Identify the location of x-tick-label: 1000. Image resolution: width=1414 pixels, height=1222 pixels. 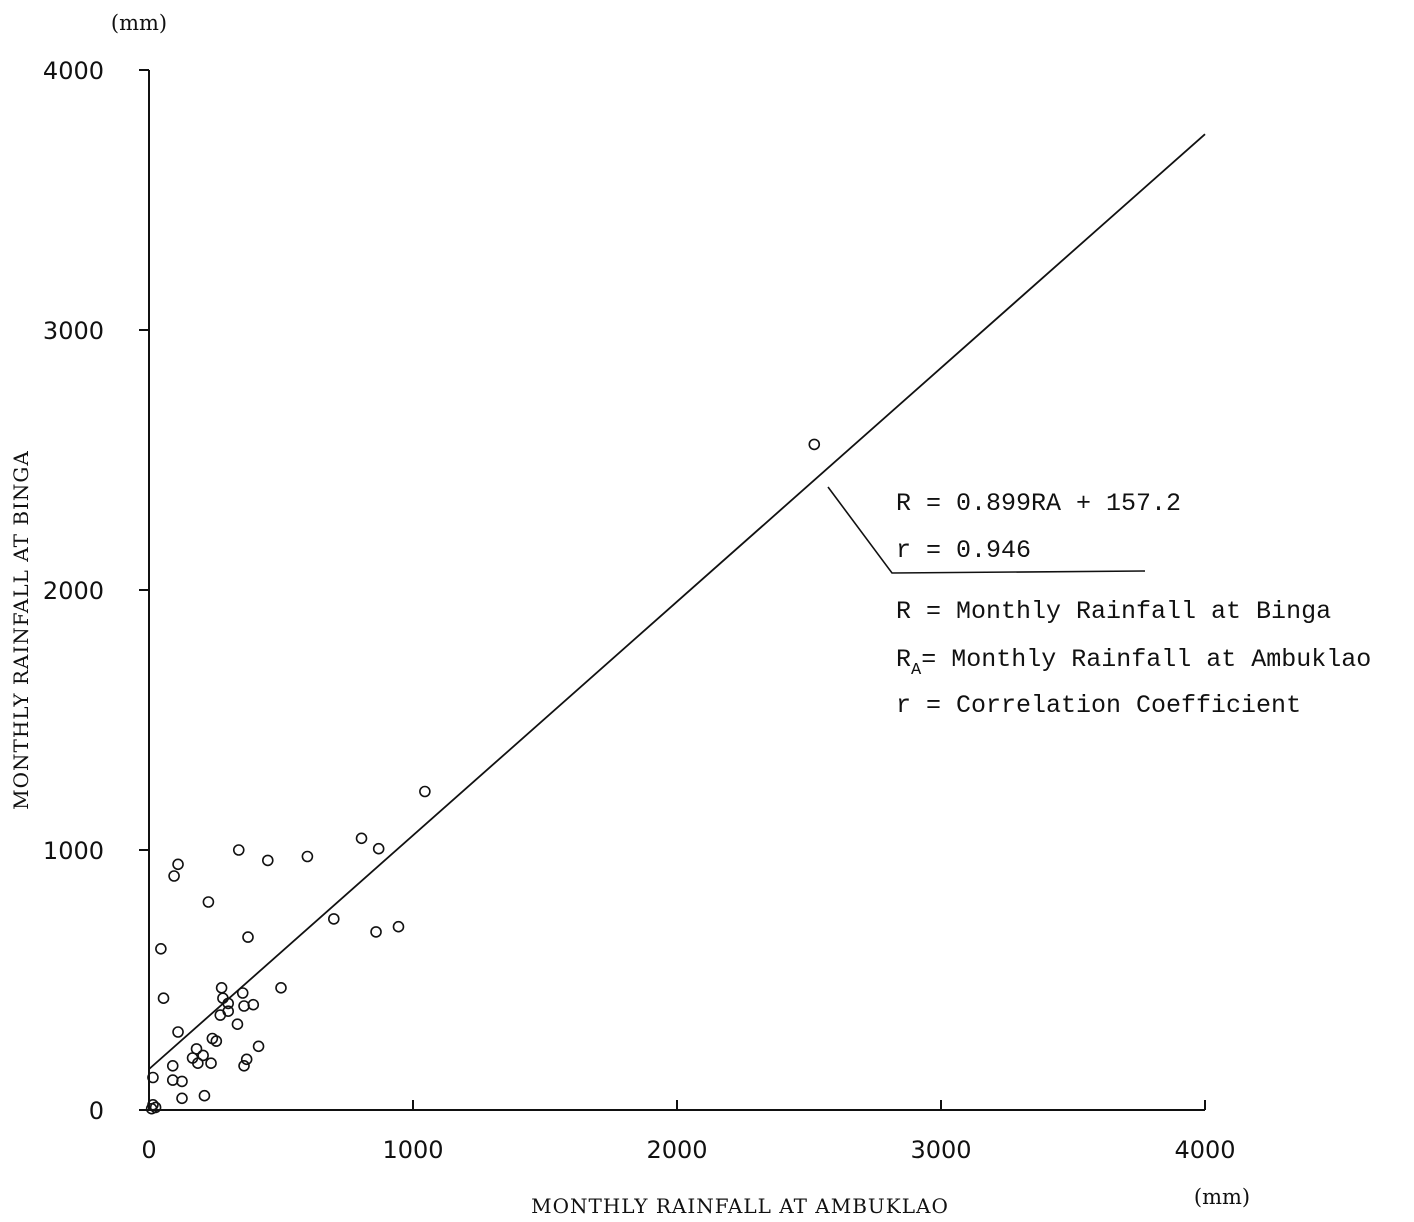
(412, 1150).